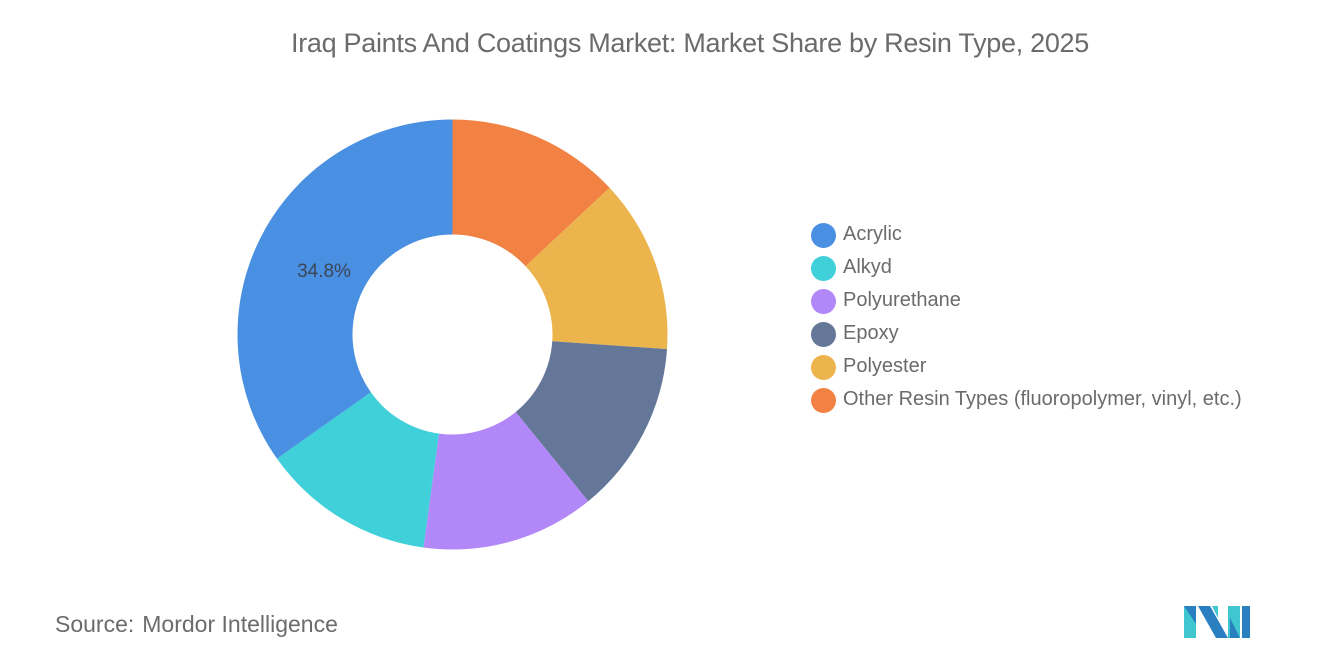 Image resolution: width=1320 pixels, height=665 pixels. What do you see at coordinates (591, 421) in the screenshot?
I see `donut-slice-epoxy` at bounding box center [591, 421].